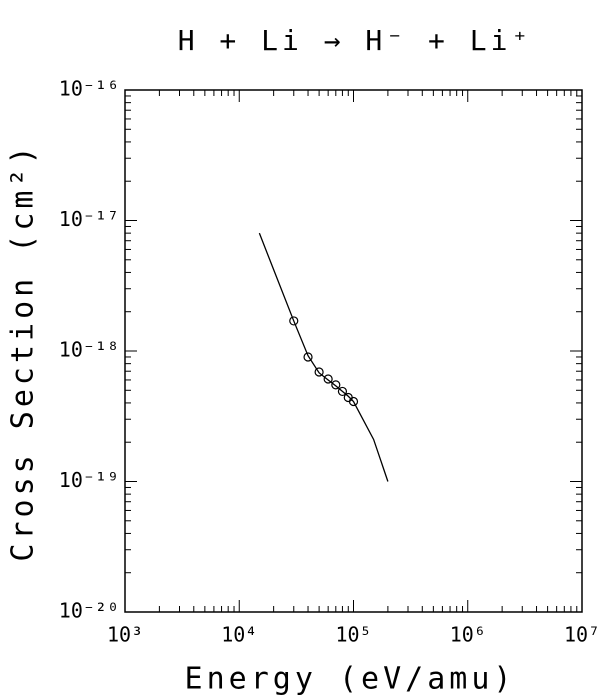 The height and width of the screenshot is (696, 598). What do you see at coordinates (353, 635) in the screenshot?
I see `x-tick-label: 10⁵` at bounding box center [353, 635].